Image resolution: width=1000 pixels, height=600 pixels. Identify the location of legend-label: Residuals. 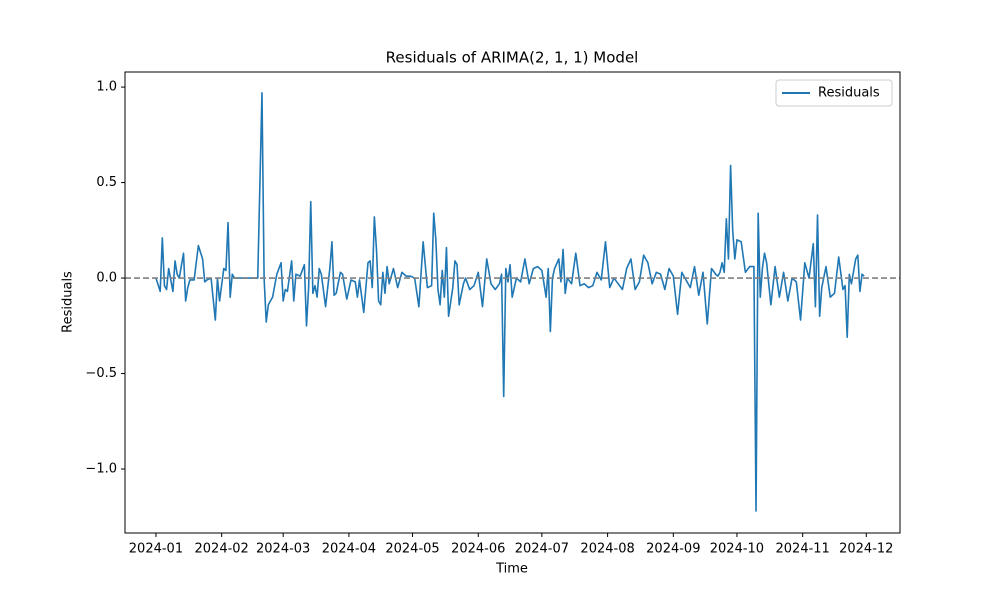
(849, 93).